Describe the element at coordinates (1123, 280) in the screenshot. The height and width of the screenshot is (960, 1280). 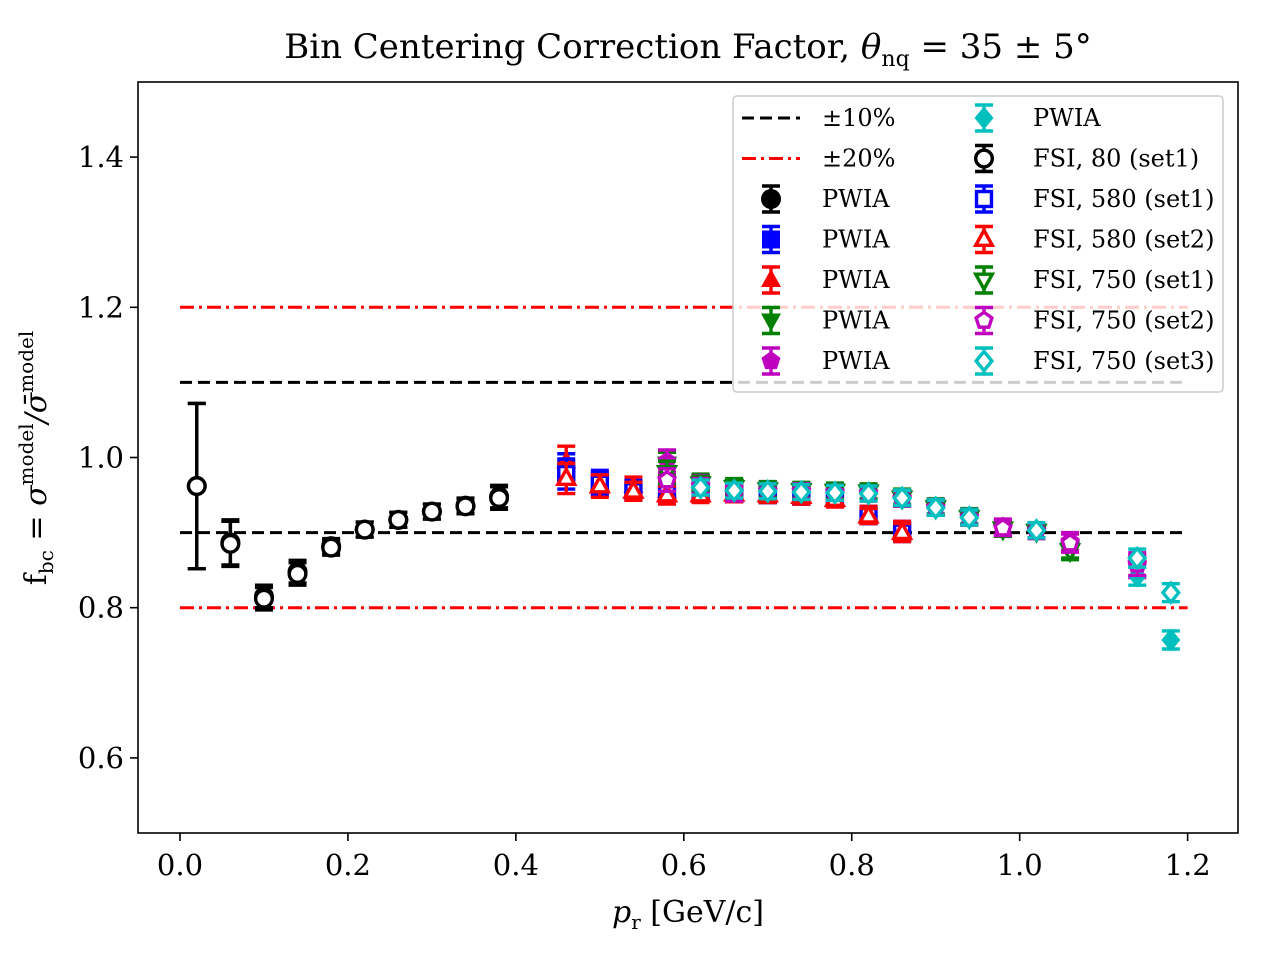
I see `legend-label: FSI, 750 (set1)` at that location.